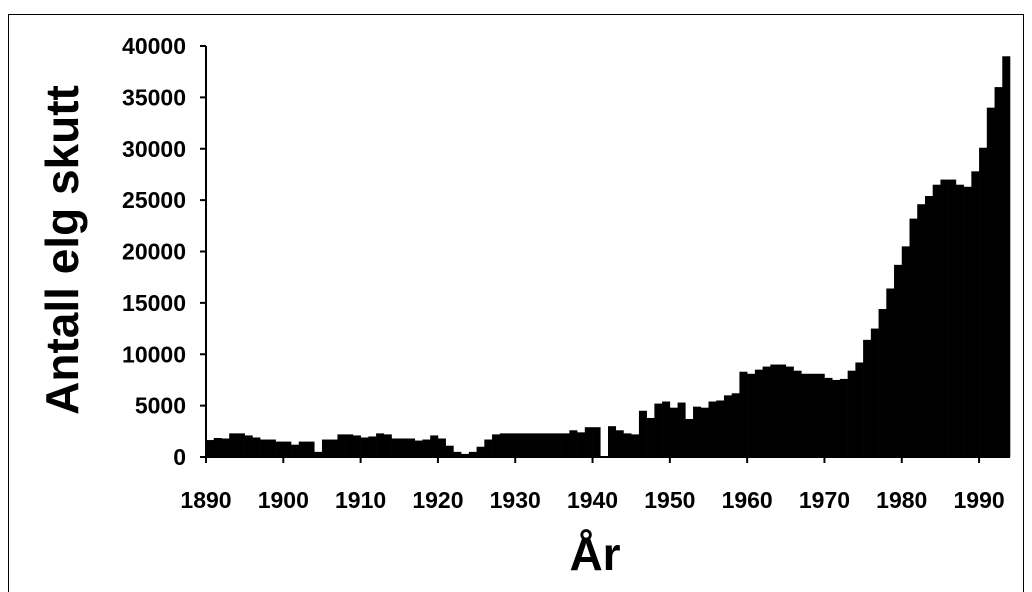  What do you see at coordinates (594, 554) in the screenshot?
I see `x-axis-title: År` at bounding box center [594, 554].